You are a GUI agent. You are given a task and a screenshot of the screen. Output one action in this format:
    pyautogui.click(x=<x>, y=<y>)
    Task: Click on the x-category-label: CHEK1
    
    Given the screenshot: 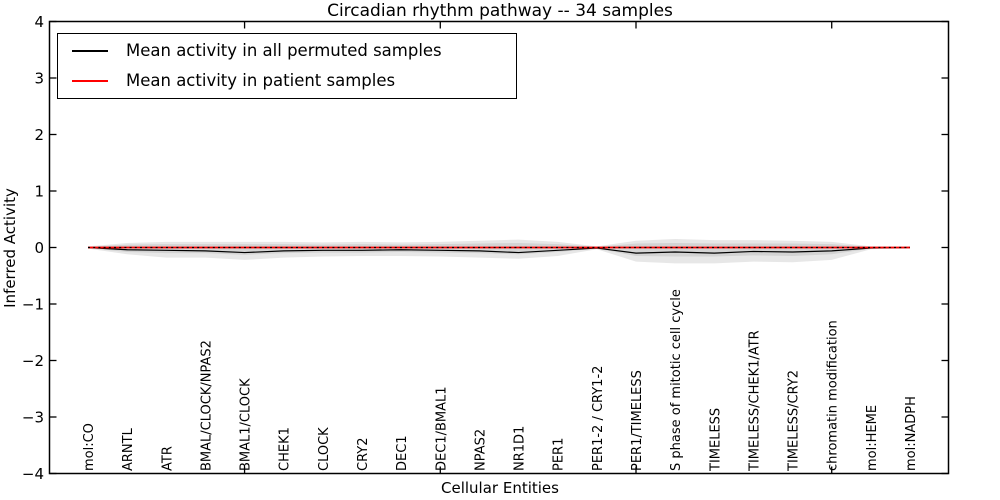 What is the action you would take?
    pyautogui.click(x=285, y=449)
    